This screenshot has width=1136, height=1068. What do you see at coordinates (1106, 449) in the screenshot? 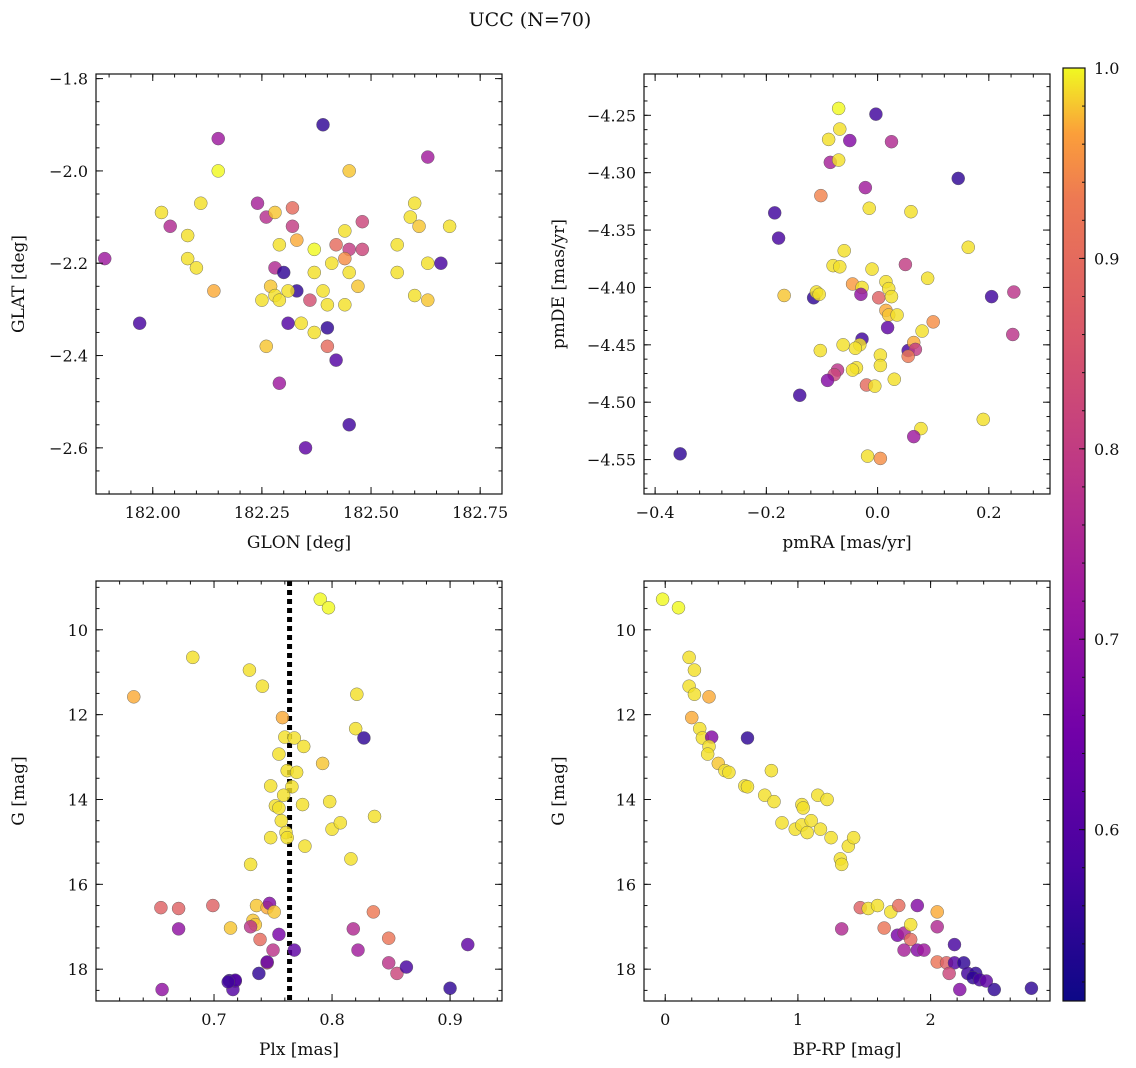
I see `colorbar-tick-label: 0.8` at bounding box center [1106, 449].